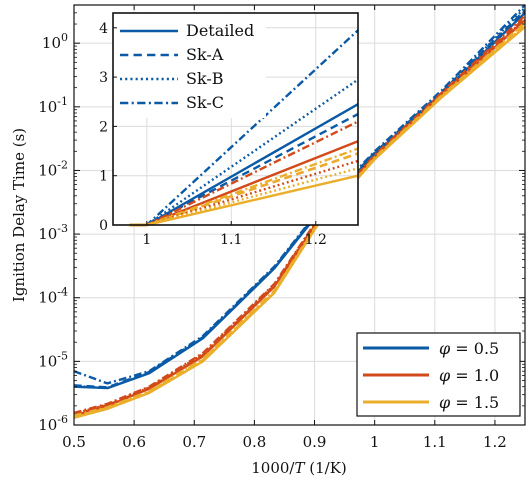 The width and height of the screenshot is (529, 482). I want to click on main-y-tick-exponent: -6, so click(62, 419).